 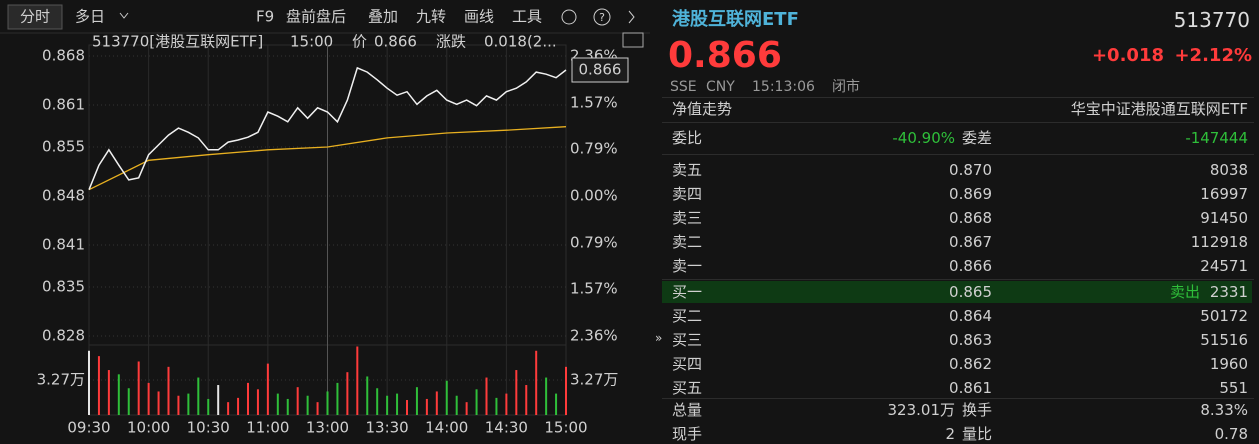 What do you see at coordinates (970, 218) in the screenshot?
I see `book-price: 0.868` at bounding box center [970, 218].